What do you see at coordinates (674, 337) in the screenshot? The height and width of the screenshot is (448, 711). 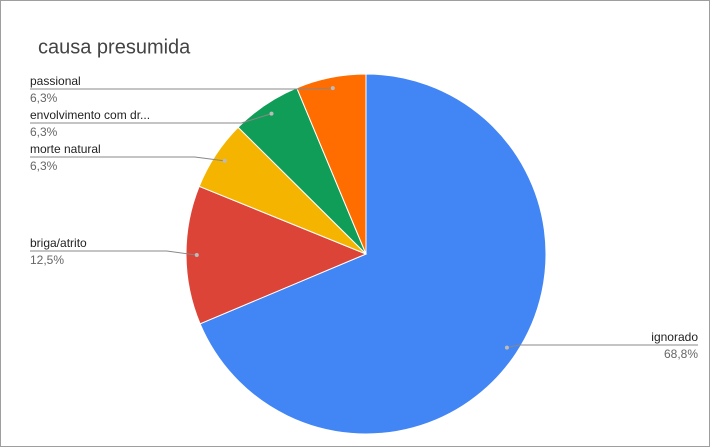 I see `label-name: ignorado` at bounding box center [674, 337].